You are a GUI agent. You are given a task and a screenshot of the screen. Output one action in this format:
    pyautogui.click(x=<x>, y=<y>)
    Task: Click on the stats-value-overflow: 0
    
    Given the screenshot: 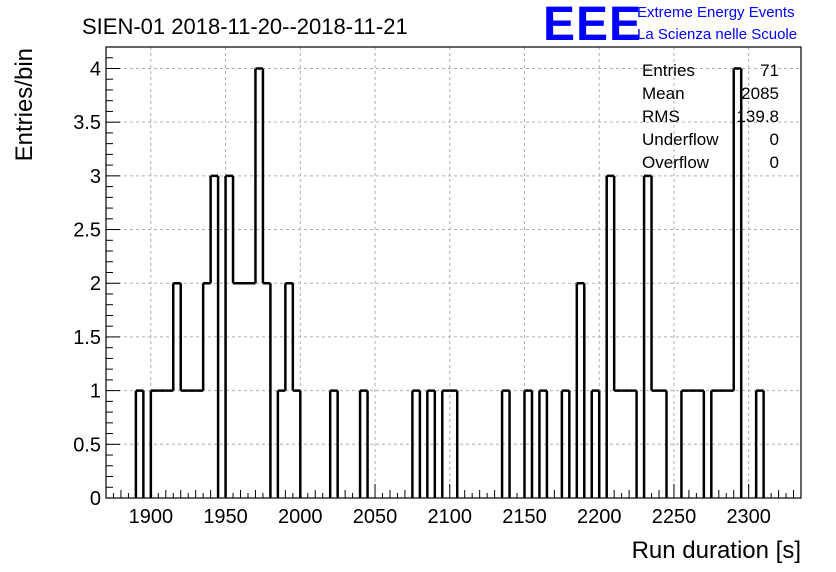 What is the action you would take?
    pyautogui.click(x=774, y=162)
    